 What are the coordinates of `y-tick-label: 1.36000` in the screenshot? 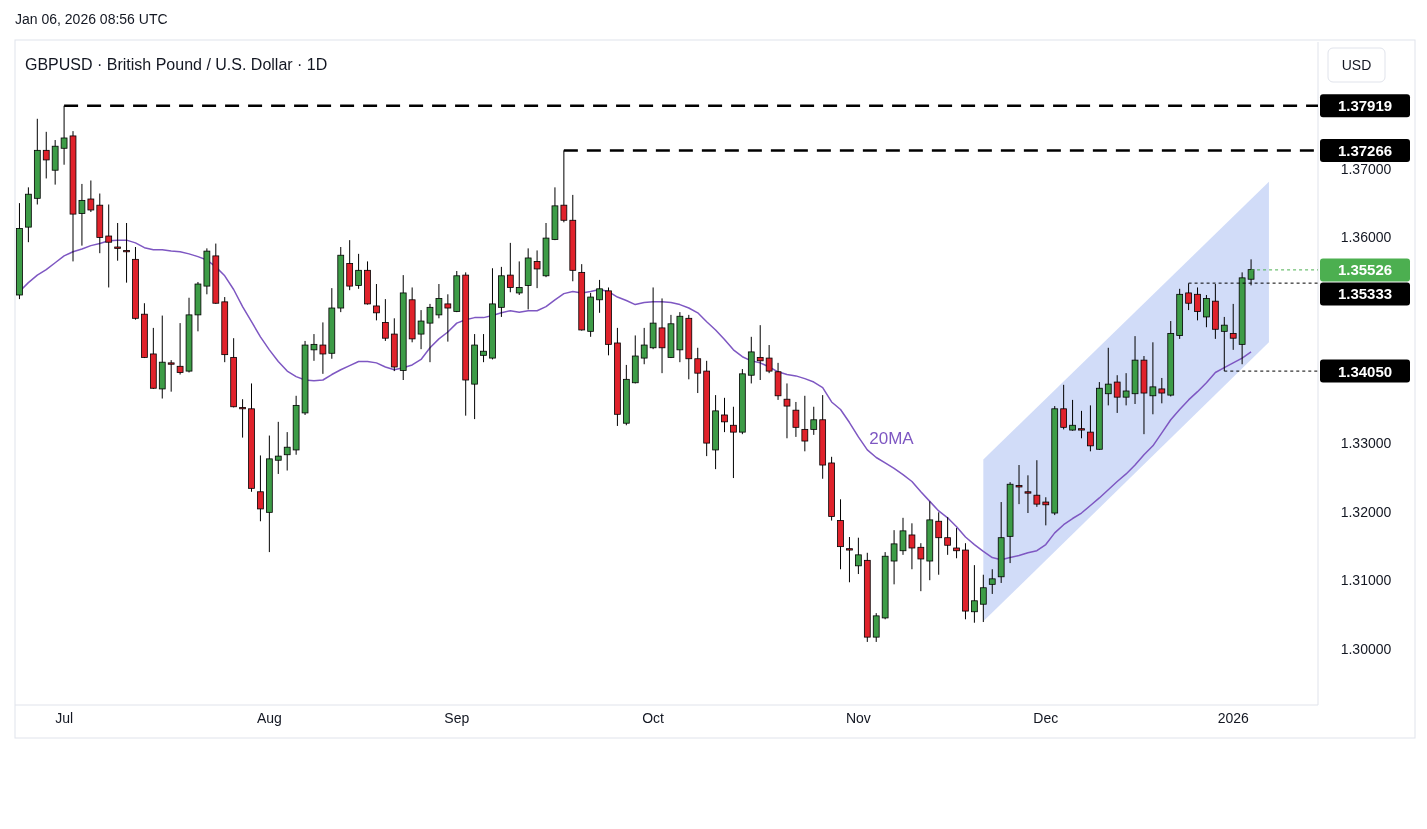 It's located at (1366, 237).